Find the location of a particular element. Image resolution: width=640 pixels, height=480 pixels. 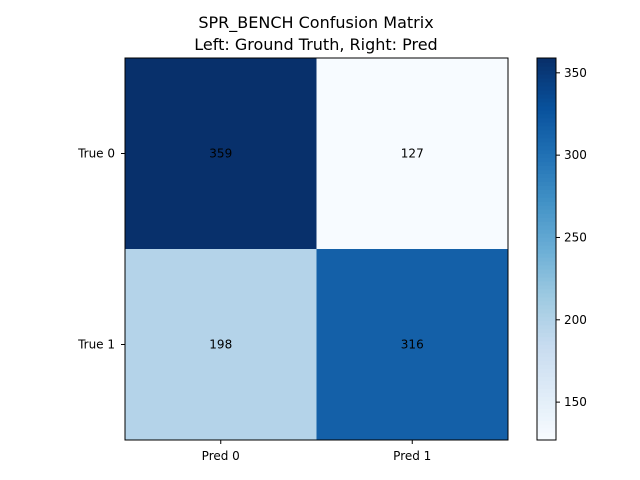

y-tick-label: True 0 is located at coordinates (96, 154).